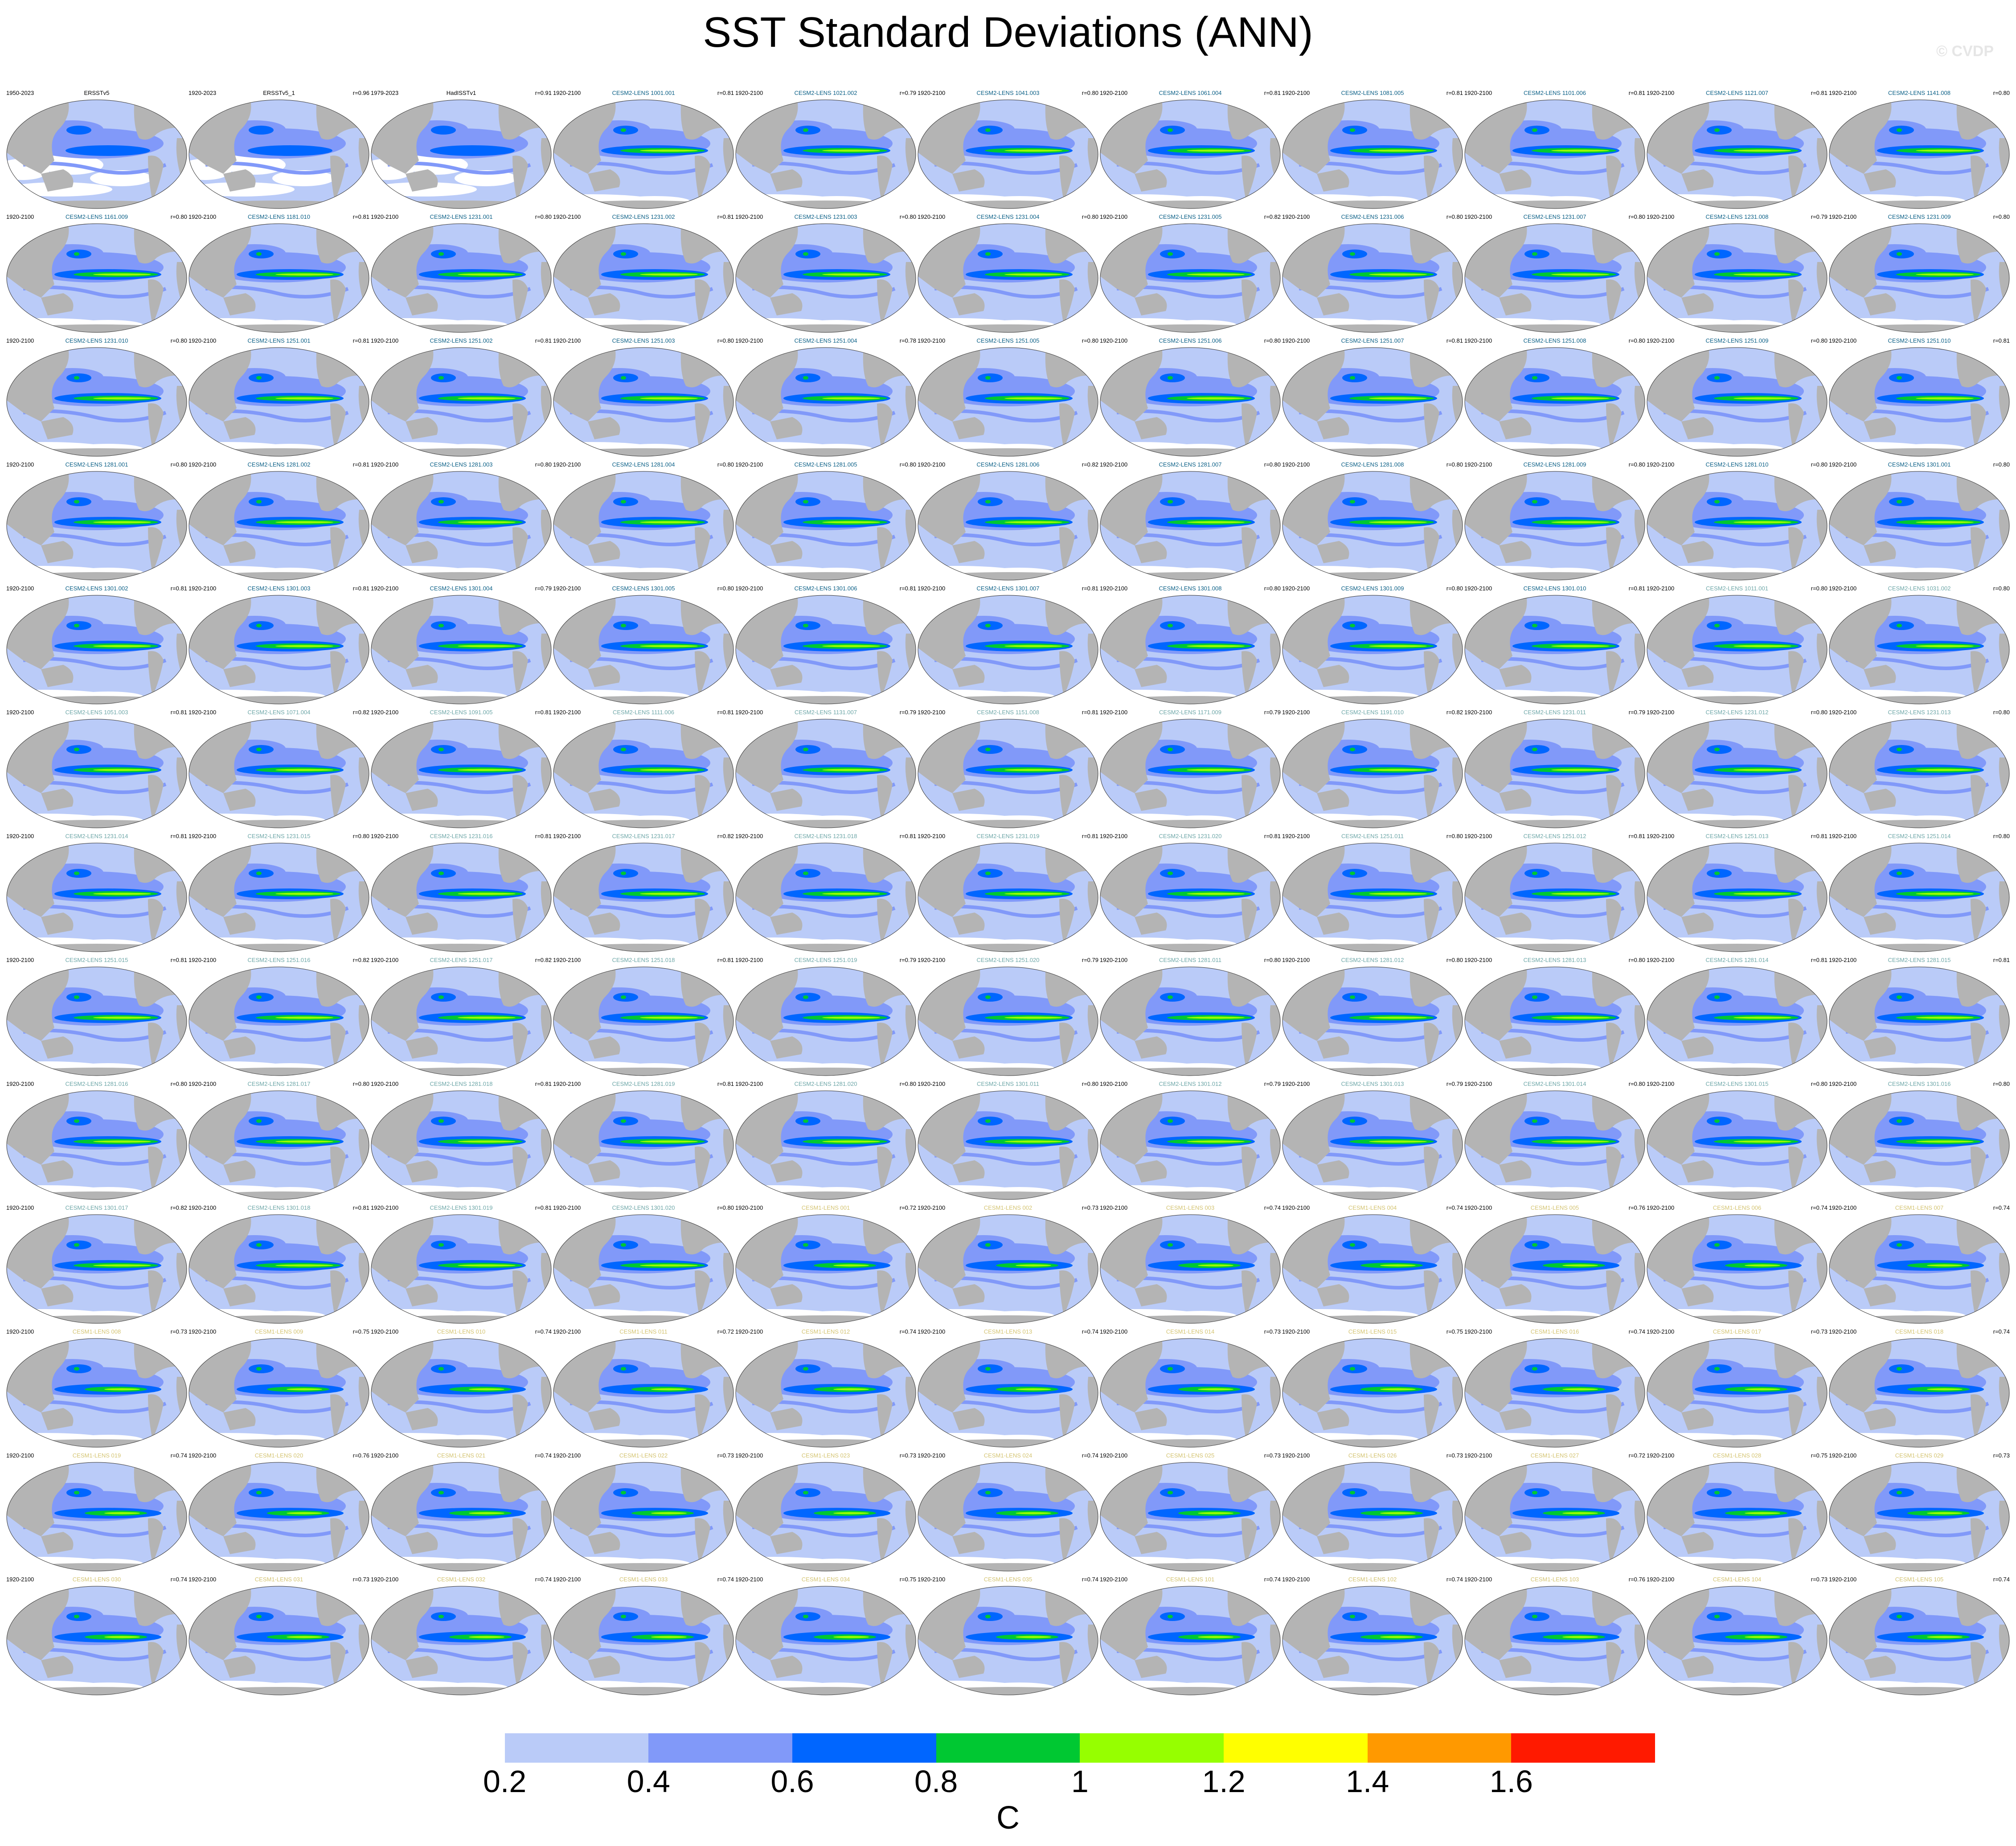 Image resolution: width=2016 pixels, height=1846 pixels. I want to click on map-panel: 1920-2100 CESM1-LENS 021 r=0.74, so click(461, 1514).